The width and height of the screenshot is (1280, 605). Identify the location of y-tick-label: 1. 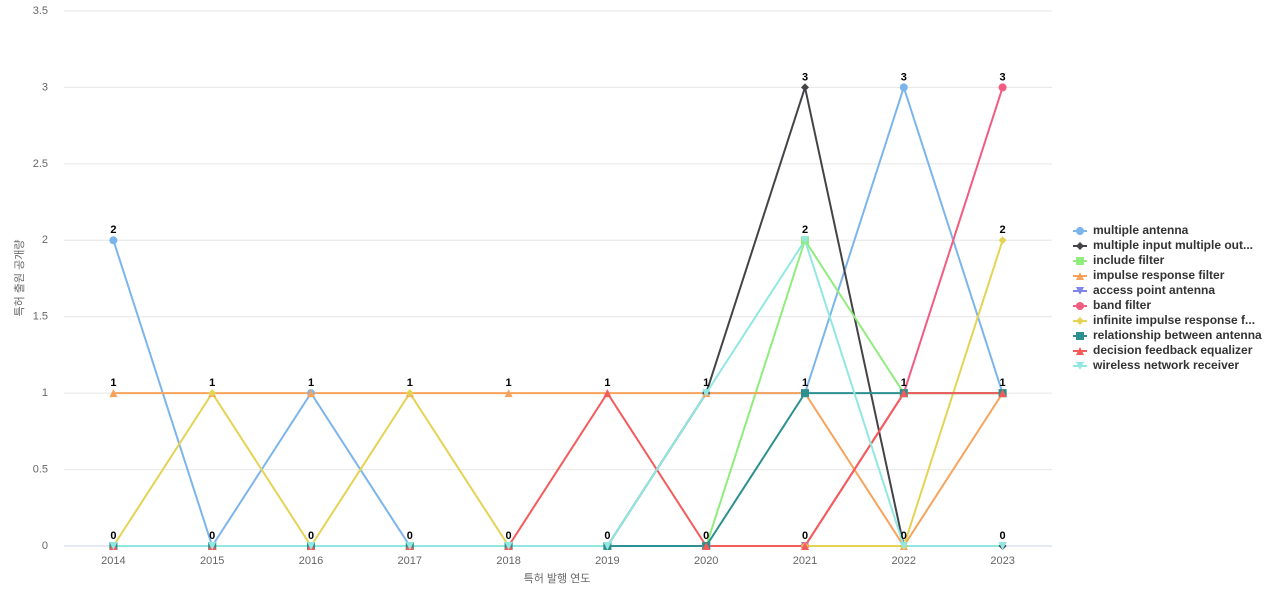
(45, 393).